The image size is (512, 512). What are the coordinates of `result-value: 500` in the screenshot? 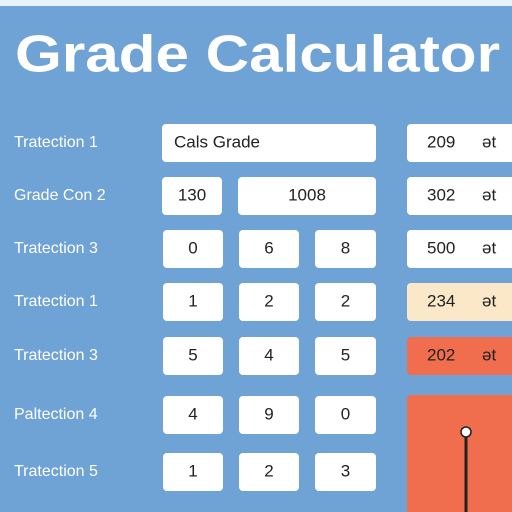 It's located at (441, 247).